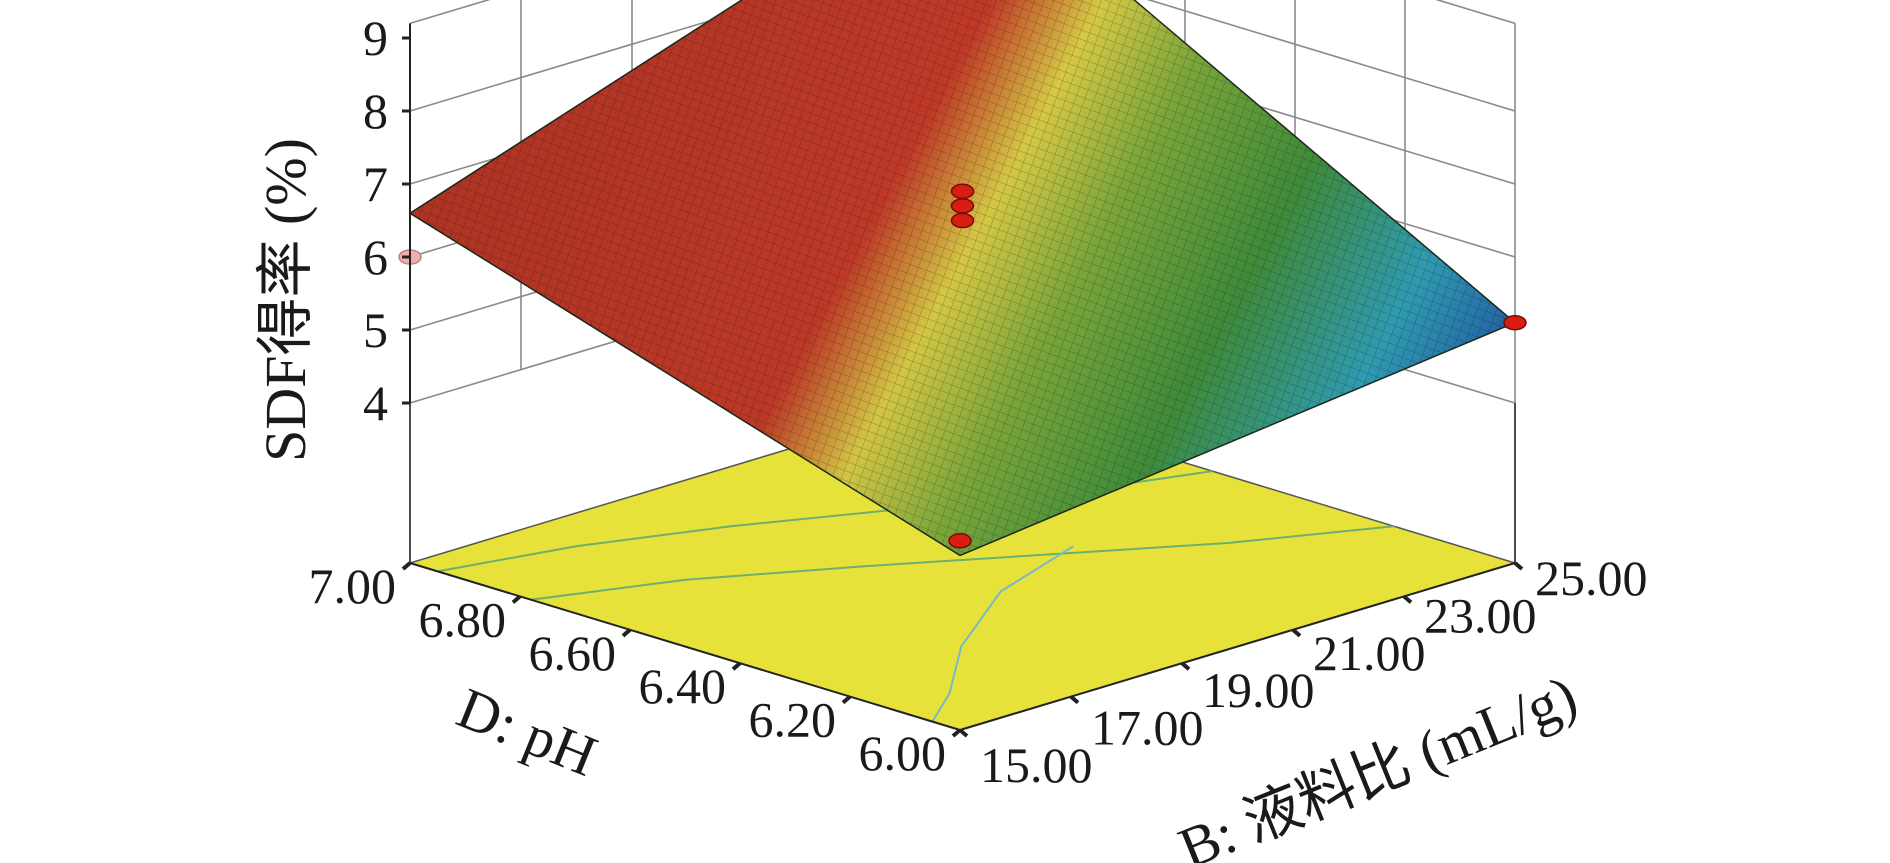 Image resolution: width=1890 pixels, height=863 pixels. Describe the element at coordinates (1480, 615) in the screenshot. I see `x-tick-label: 23.00` at that location.